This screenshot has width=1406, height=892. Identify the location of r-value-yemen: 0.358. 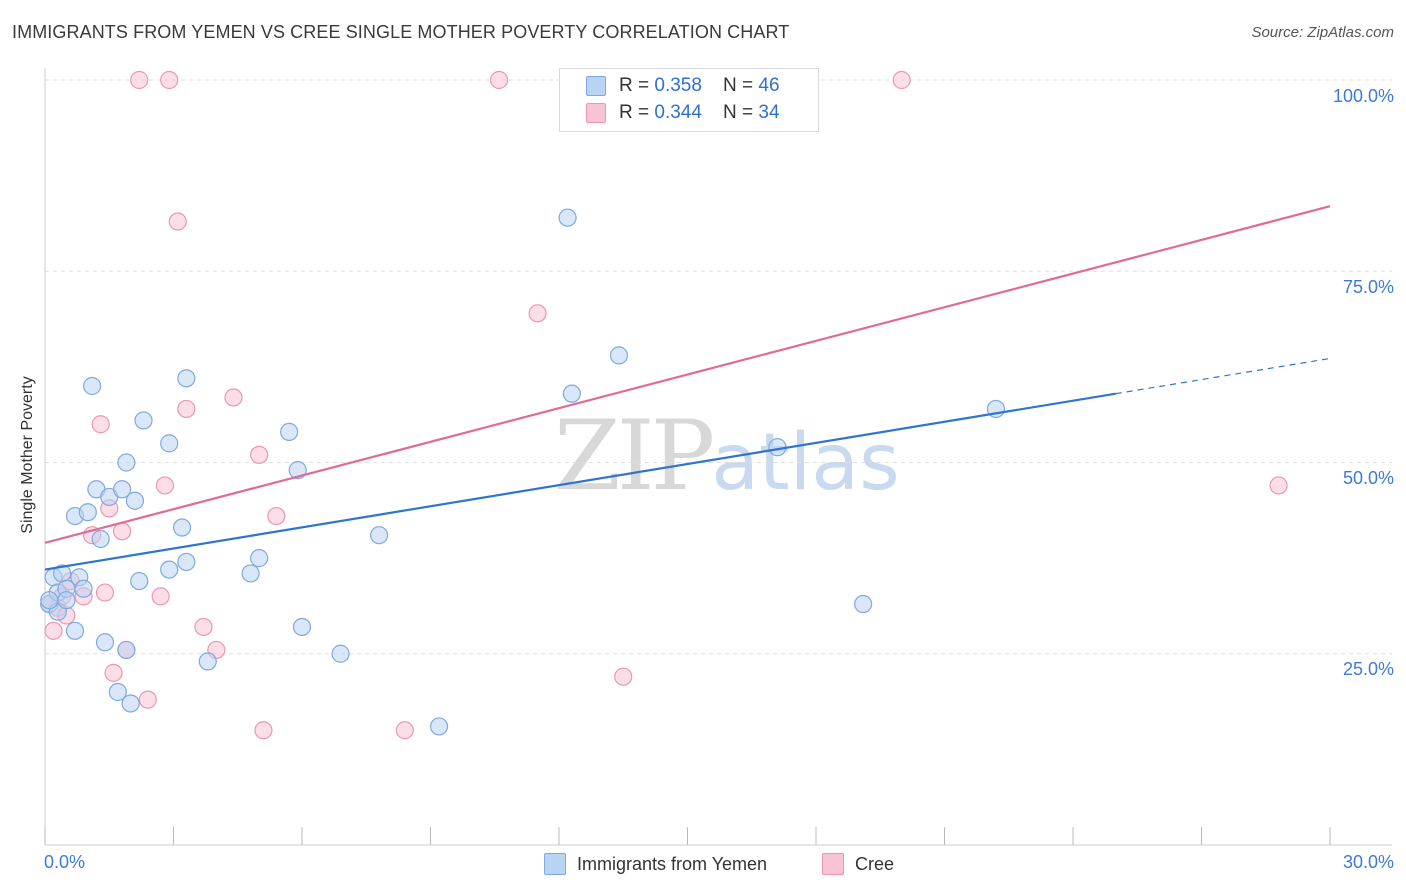
(678, 85).